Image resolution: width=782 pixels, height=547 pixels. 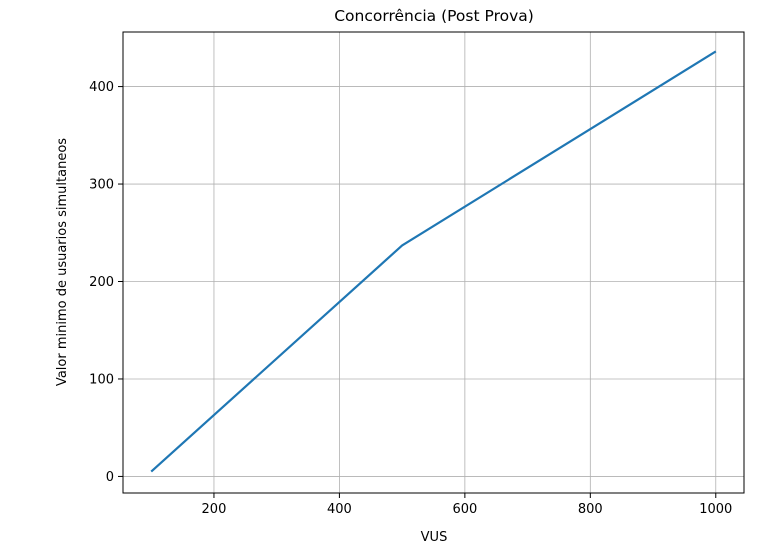 What do you see at coordinates (101, 379) in the screenshot?
I see `y-tick-label: 100` at bounding box center [101, 379].